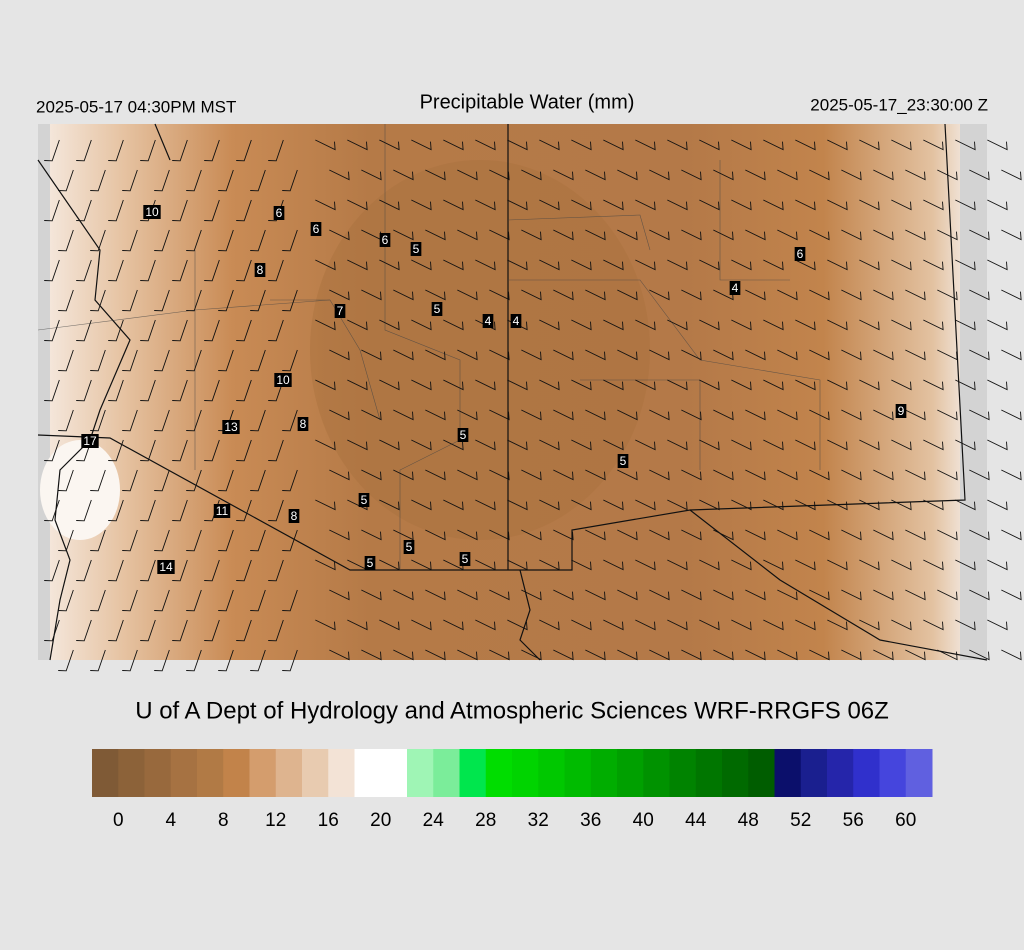  Describe the element at coordinates (512, 790) in the screenshot. I see `colorbar: 0 4 8 12 16 20 24 28 32 36 40 44 48 52 56 60` at that location.